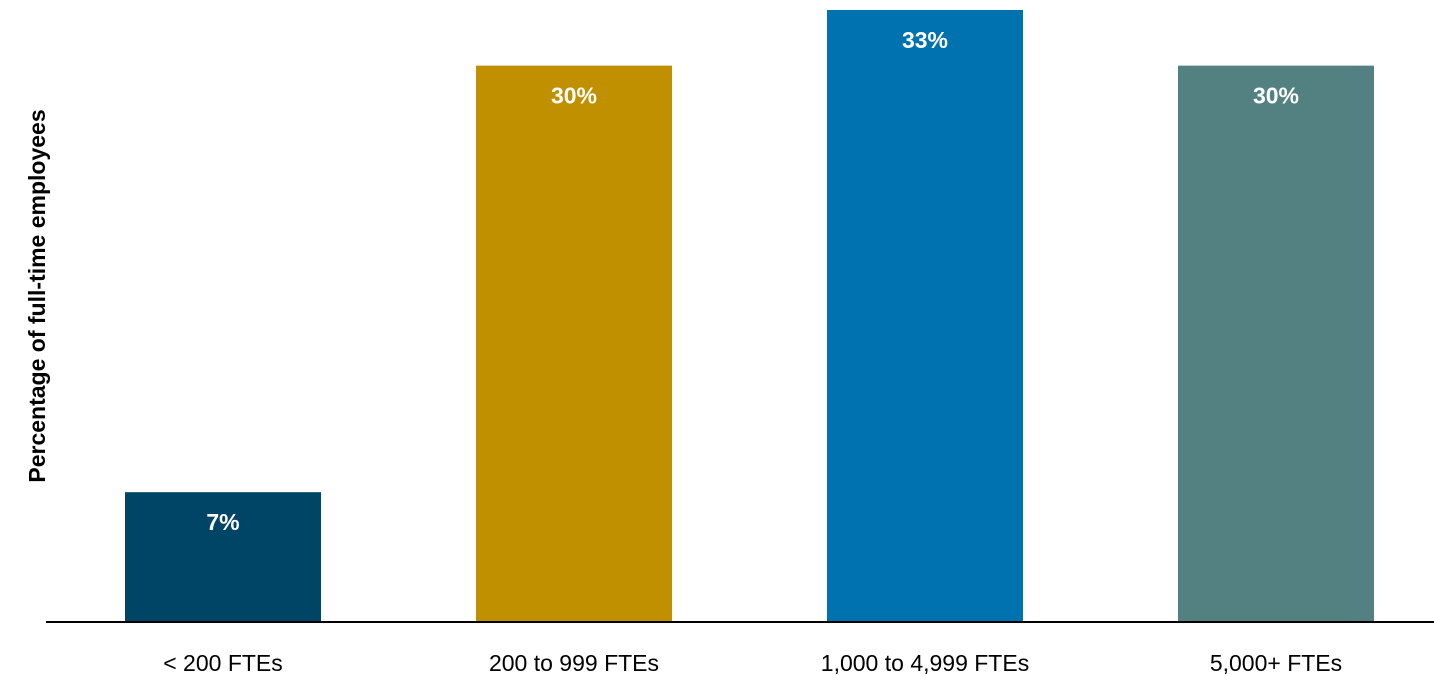  What do you see at coordinates (925, 40) in the screenshot?
I see `data-label-3: 33%` at bounding box center [925, 40].